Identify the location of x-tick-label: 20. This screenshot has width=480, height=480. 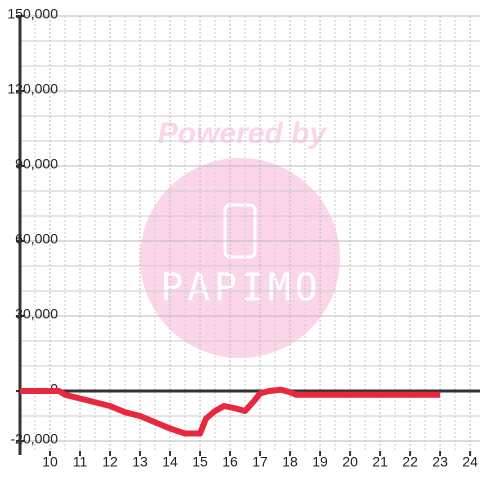
(350, 462).